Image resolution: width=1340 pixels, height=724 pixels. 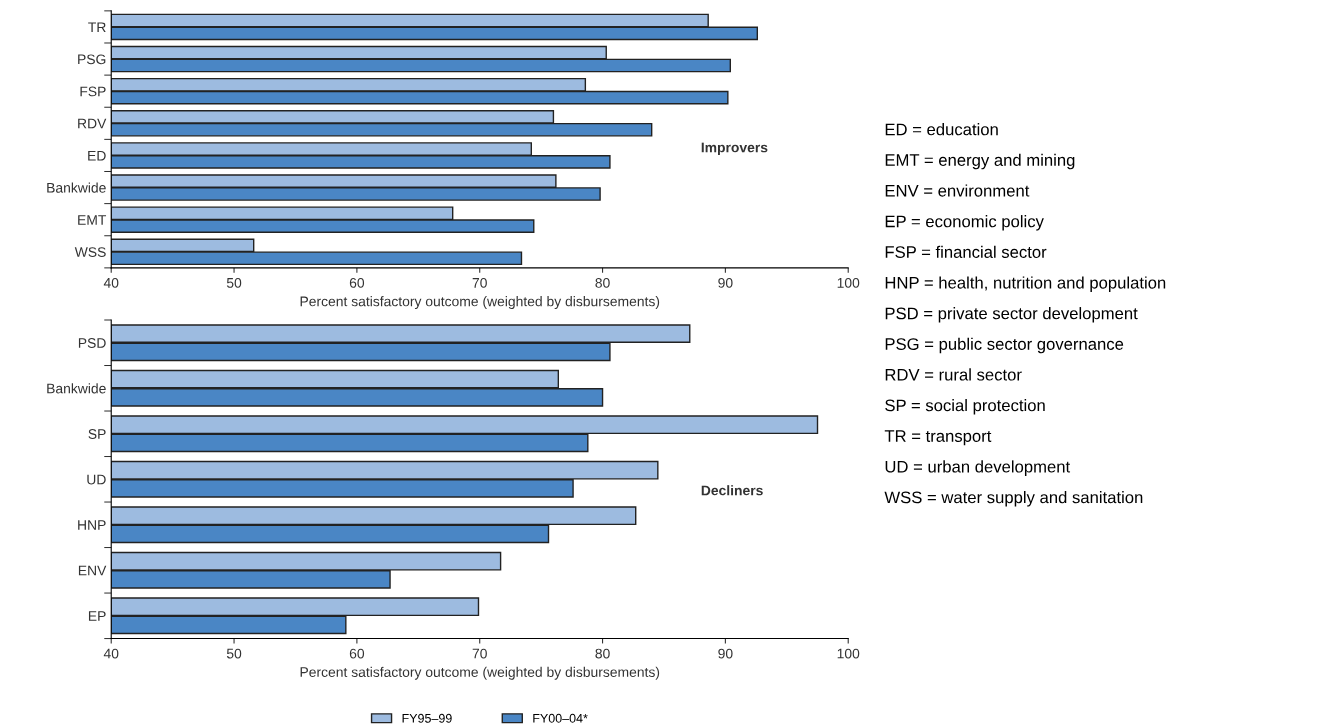 What do you see at coordinates (92, 570) in the screenshot?
I see `y-tick-label: ENV` at bounding box center [92, 570].